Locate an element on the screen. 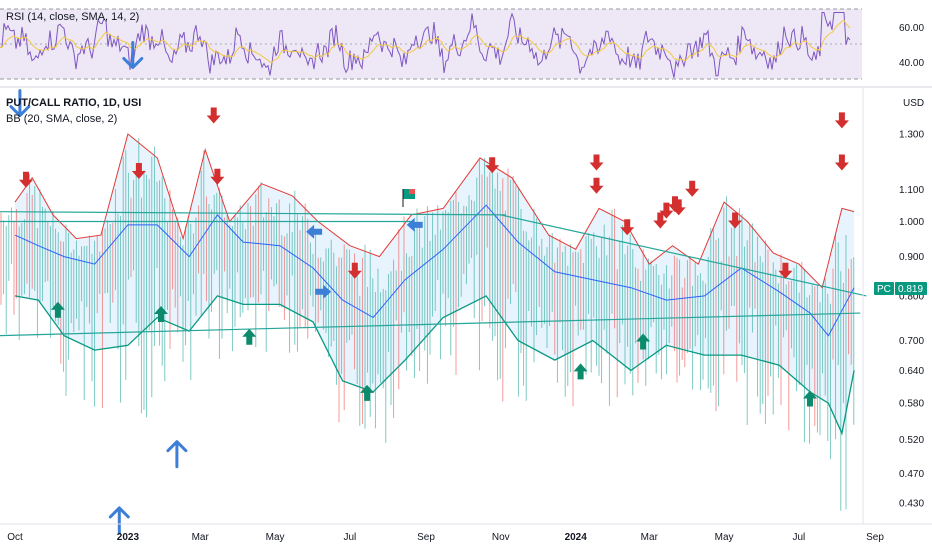  symbol-tag: PC is located at coordinates (884, 289).